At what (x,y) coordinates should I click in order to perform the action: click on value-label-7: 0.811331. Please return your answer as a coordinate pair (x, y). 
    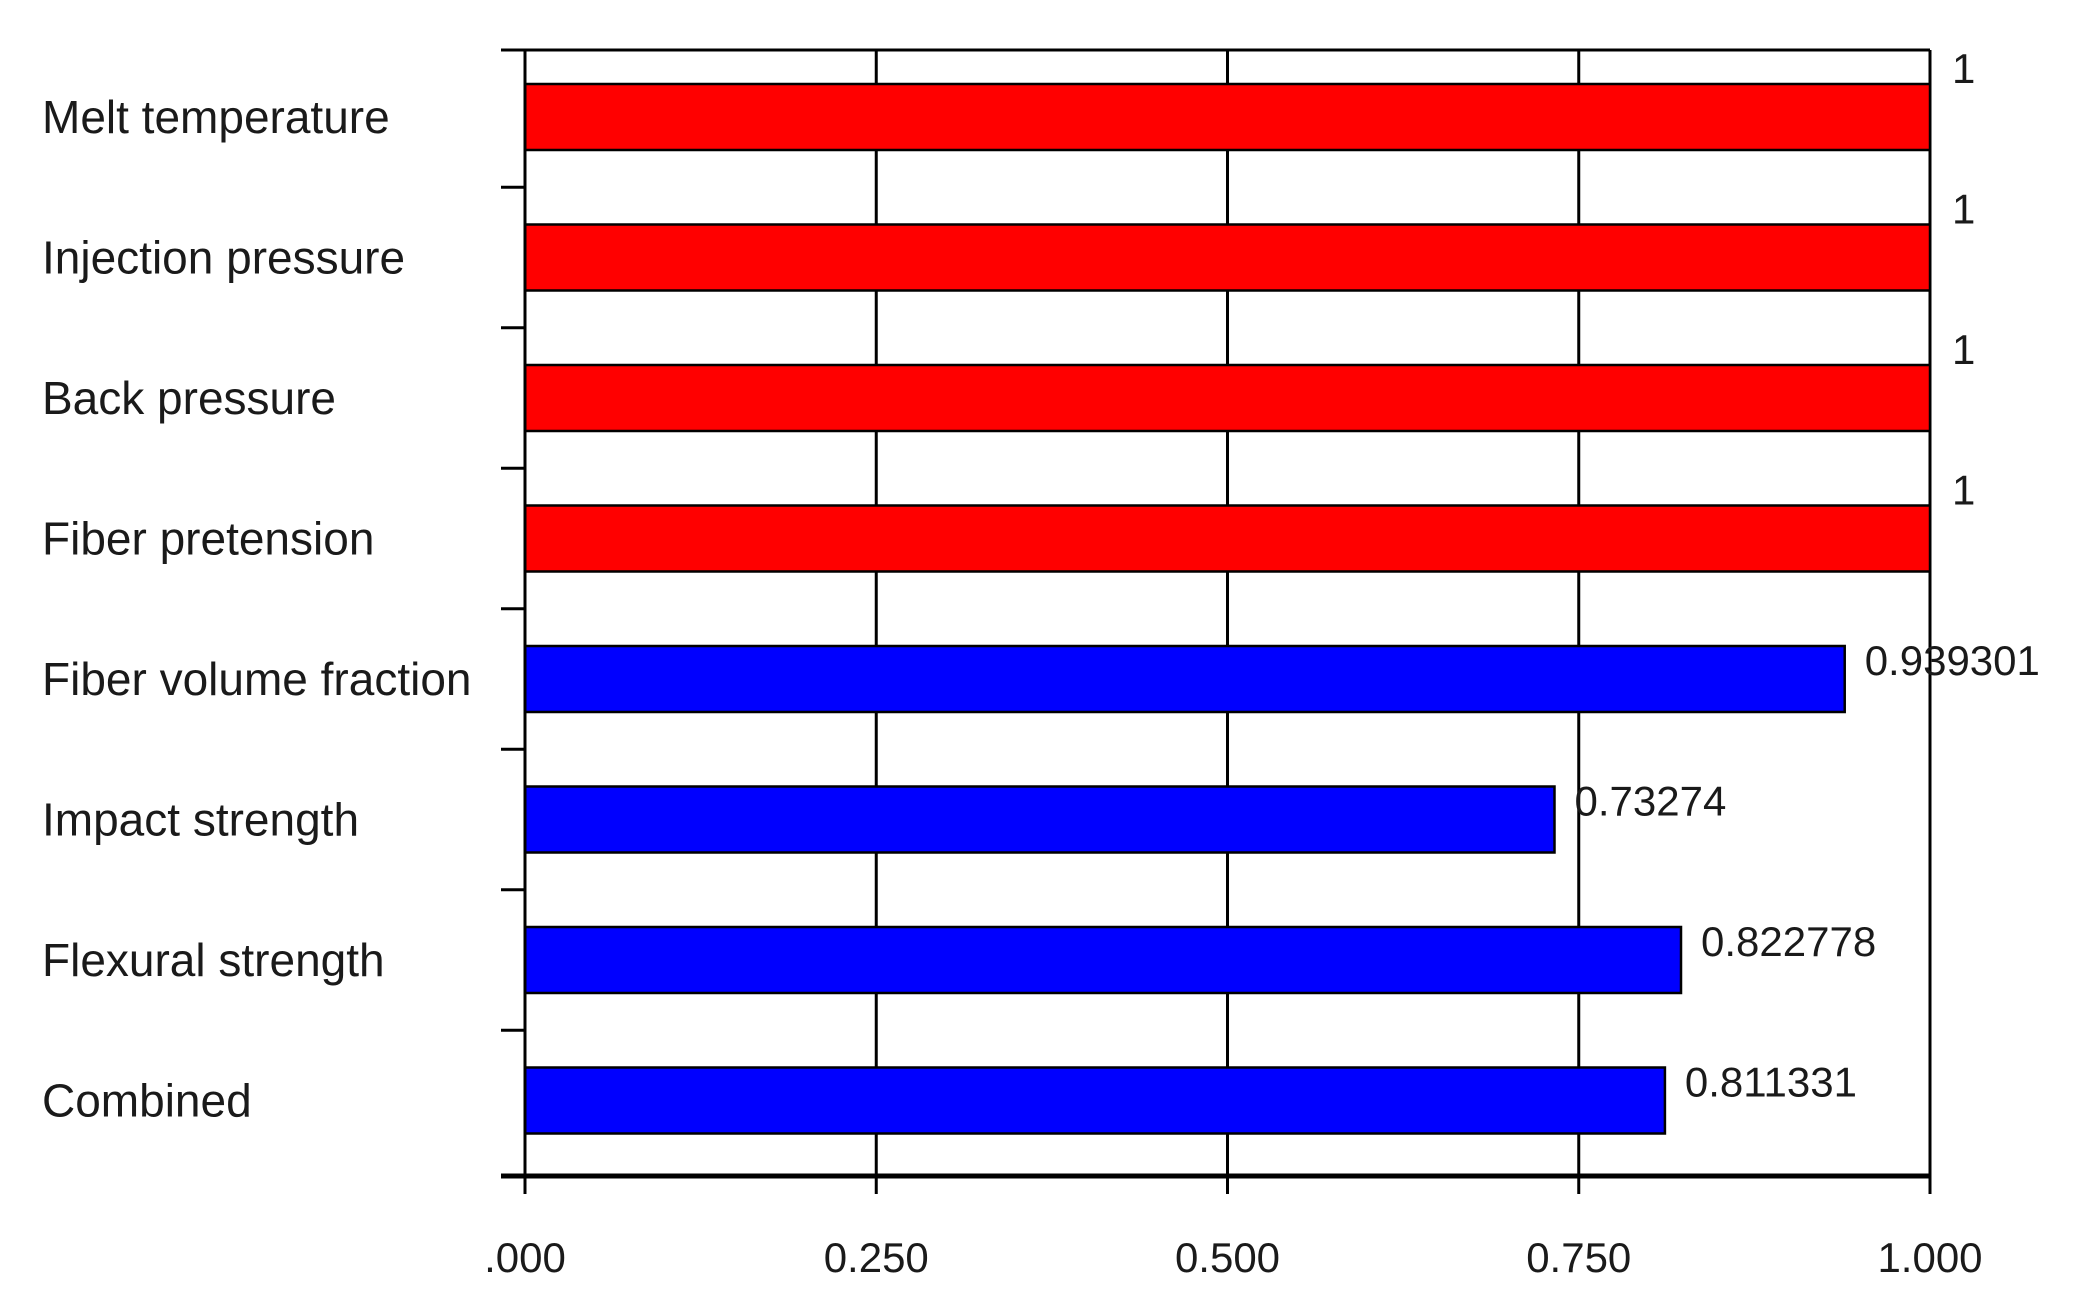
    Looking at the image, I should click on (1771, 1082).